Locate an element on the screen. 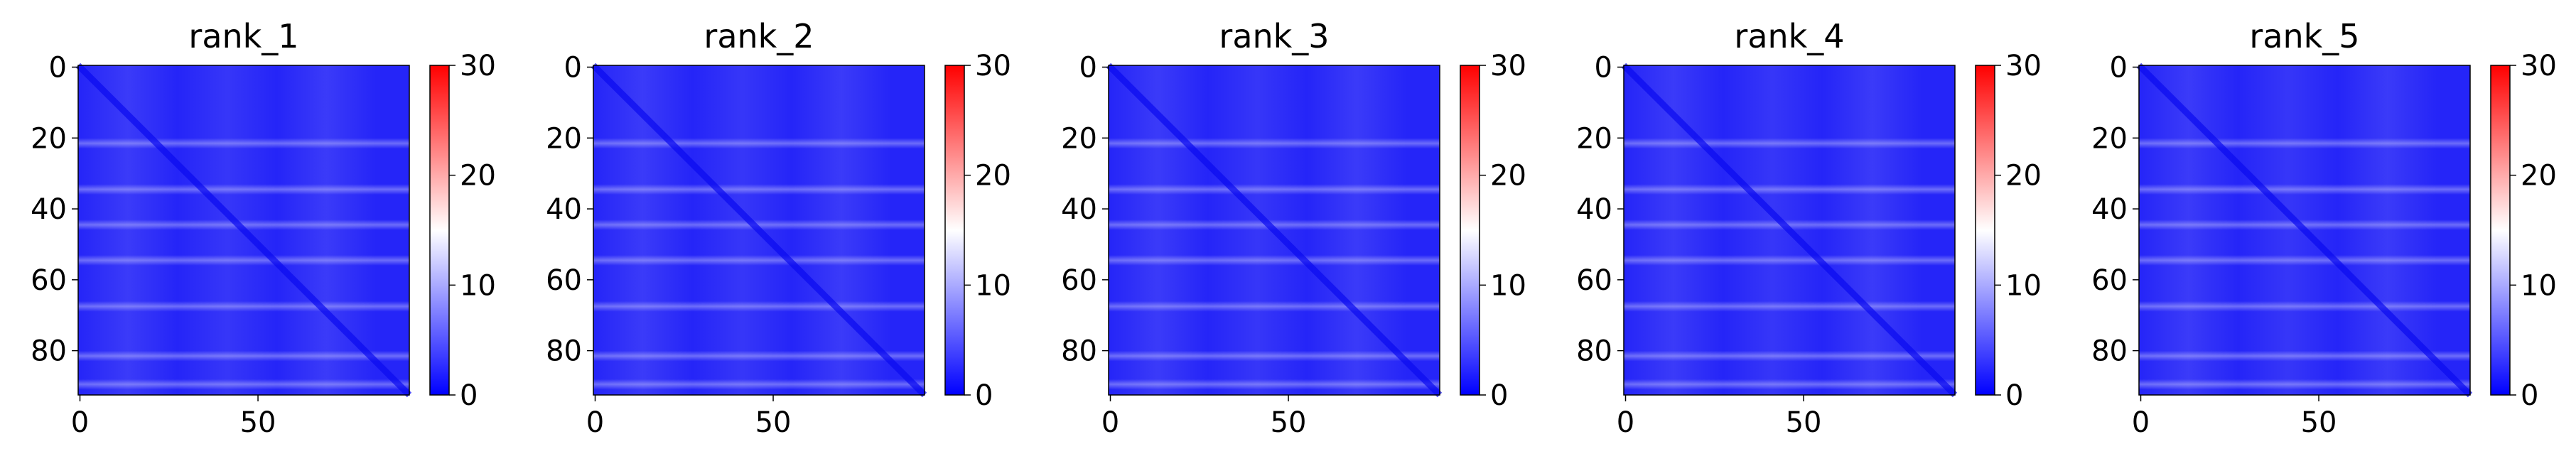  panel-title: rank_2 is located at coordinates (759, 36).